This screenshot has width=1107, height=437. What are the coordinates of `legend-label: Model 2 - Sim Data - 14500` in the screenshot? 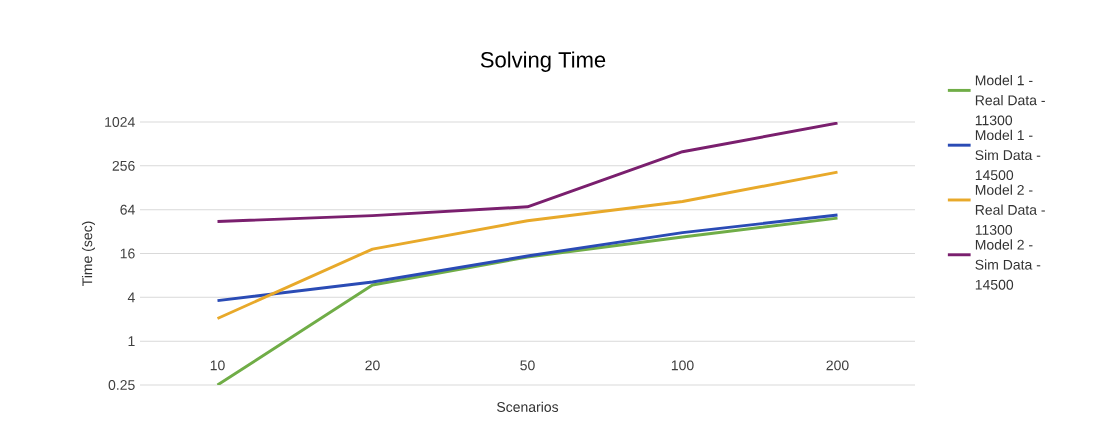 It's located at (1008, 264).